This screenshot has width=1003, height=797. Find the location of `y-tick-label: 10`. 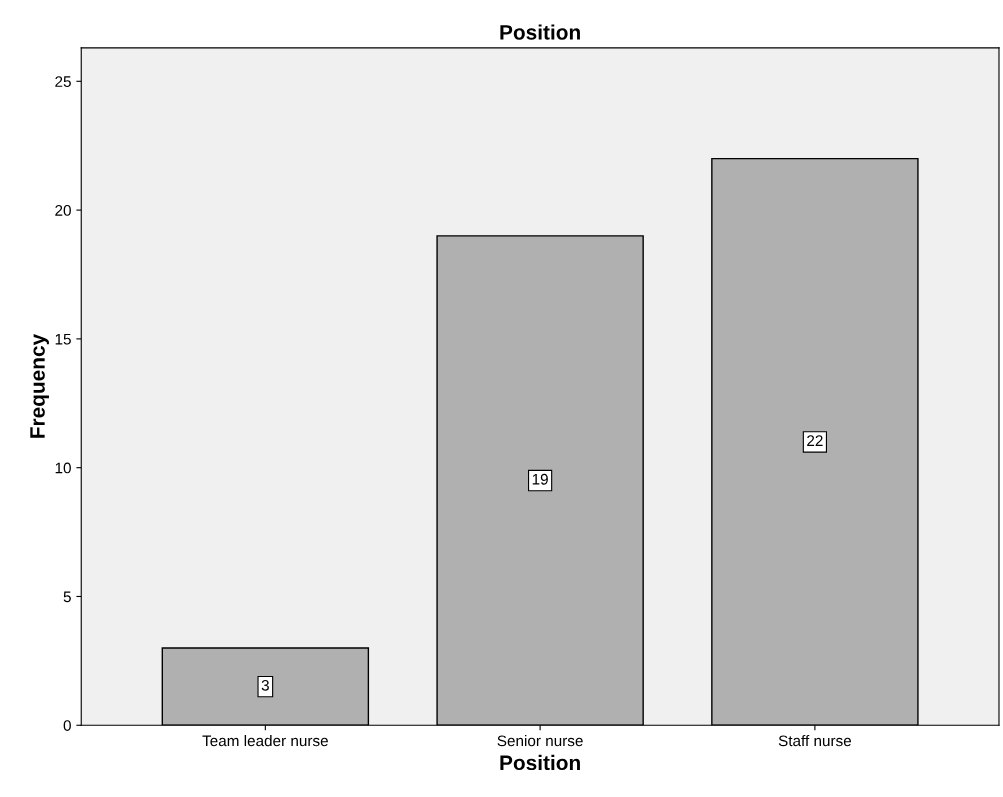

y-tick-label: 10 is located at coordinates (63, 468).